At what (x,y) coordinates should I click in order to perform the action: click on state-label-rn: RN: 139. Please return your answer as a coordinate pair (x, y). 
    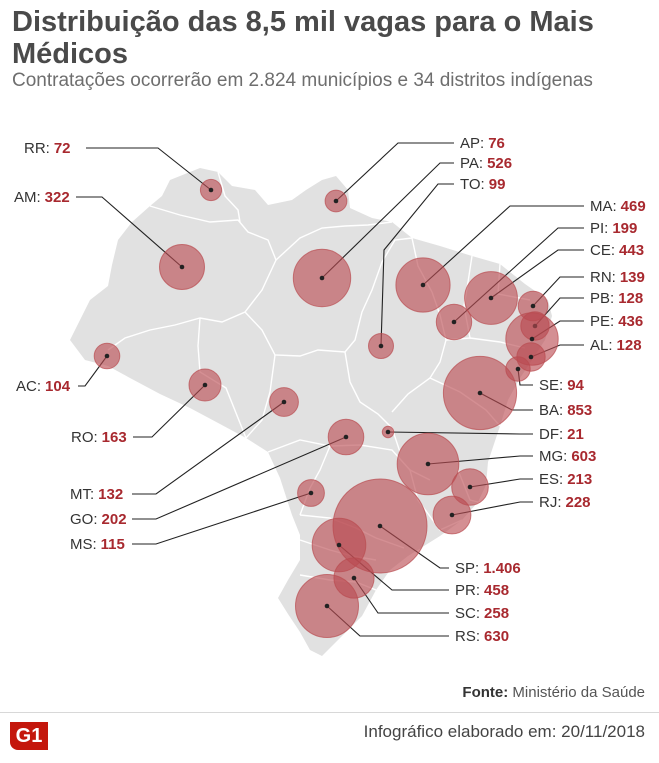
    Looking at the image, I should click on (617, 277).